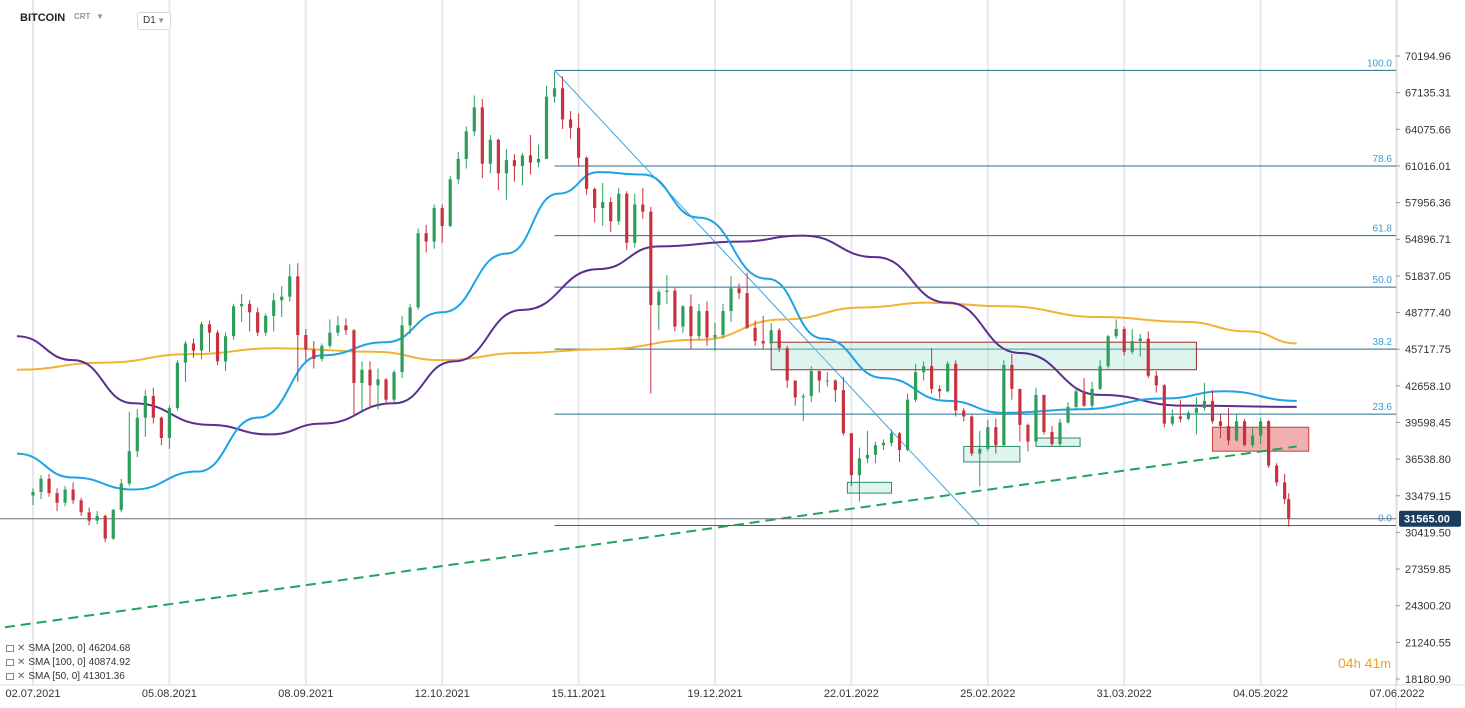 This screenshot has width=1465, height=708. I want to click on symbol-label: BITCOIN, so click(43, 18).